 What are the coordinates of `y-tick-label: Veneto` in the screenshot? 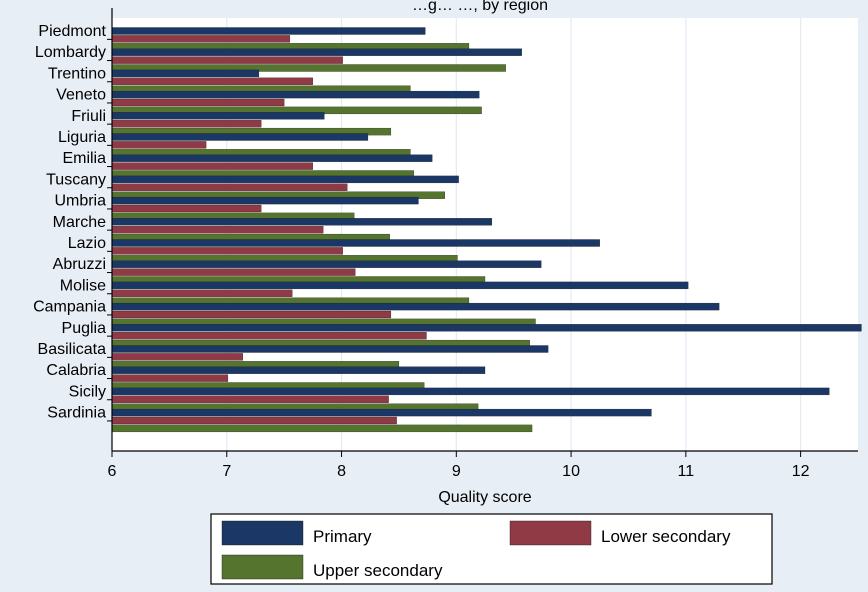 It's located at (81, 95).